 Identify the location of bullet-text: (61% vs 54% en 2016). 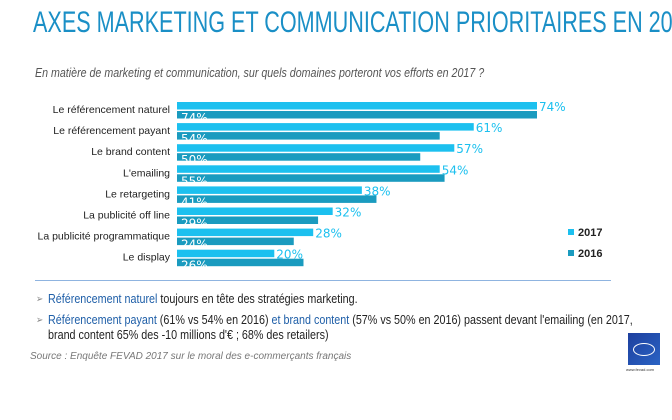
(214, 320).